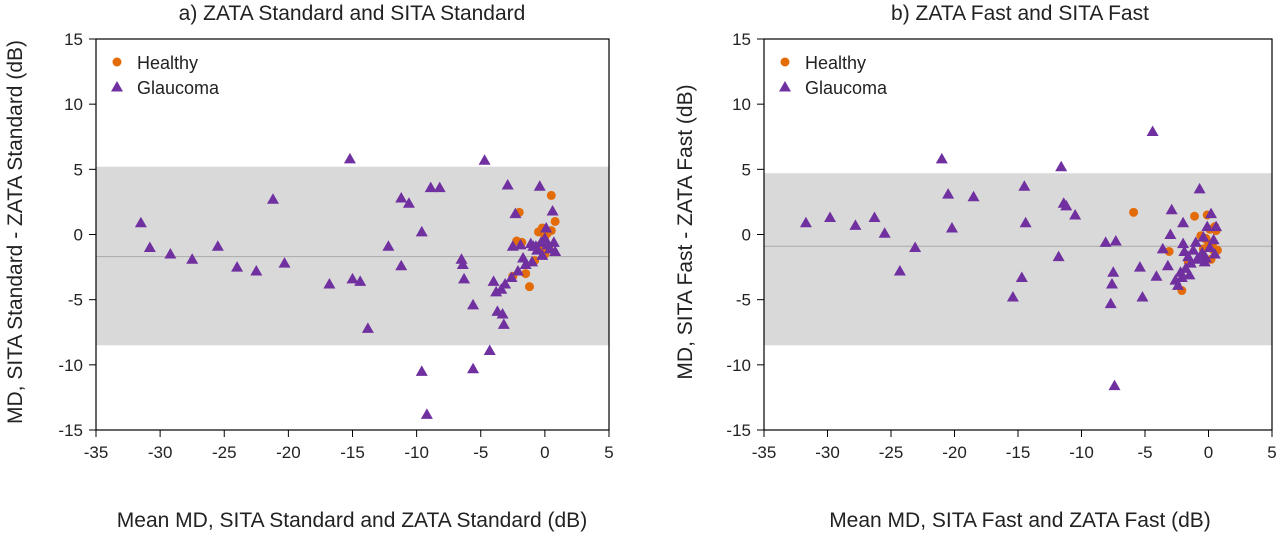 This screenshot has height=533, width=1280. I want to click on x-axis-label: Mean MD, SITA Fast and ZATA Fast (dB), so click(1020, 520).